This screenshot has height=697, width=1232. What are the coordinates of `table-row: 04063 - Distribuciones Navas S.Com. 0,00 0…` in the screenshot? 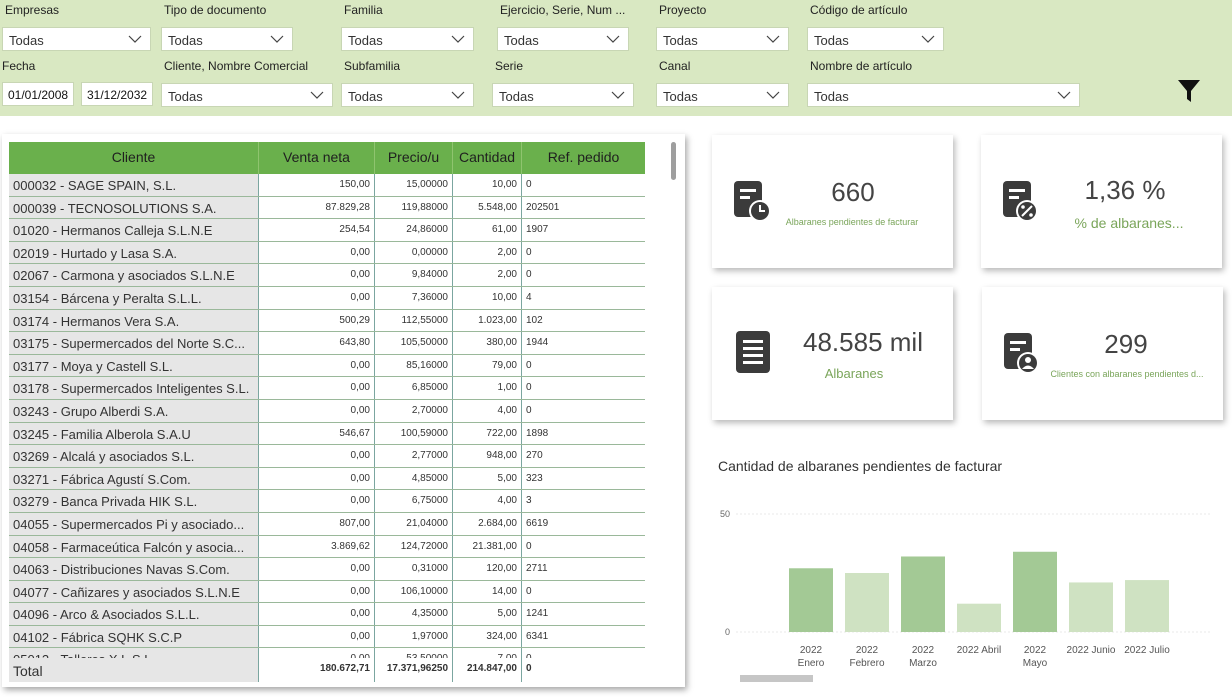 It's located at (327, 569).